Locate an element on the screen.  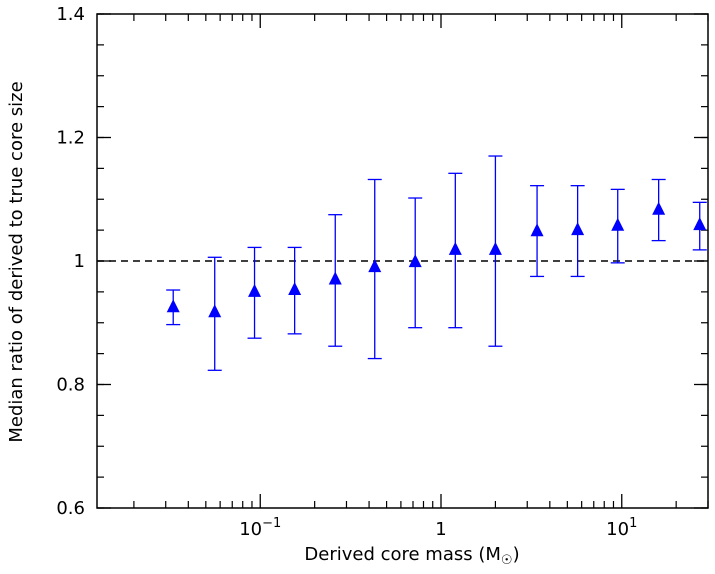
y-tick-label: 1.2 is located at coordinates (70, 138).